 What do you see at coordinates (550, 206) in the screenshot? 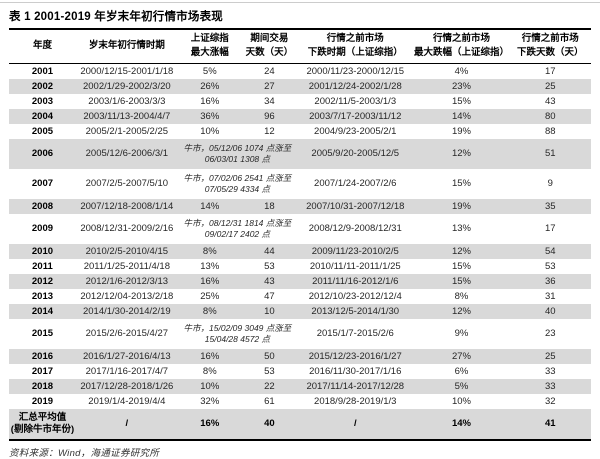
I see `table-cell: 35` at bounding box center [550, 206].